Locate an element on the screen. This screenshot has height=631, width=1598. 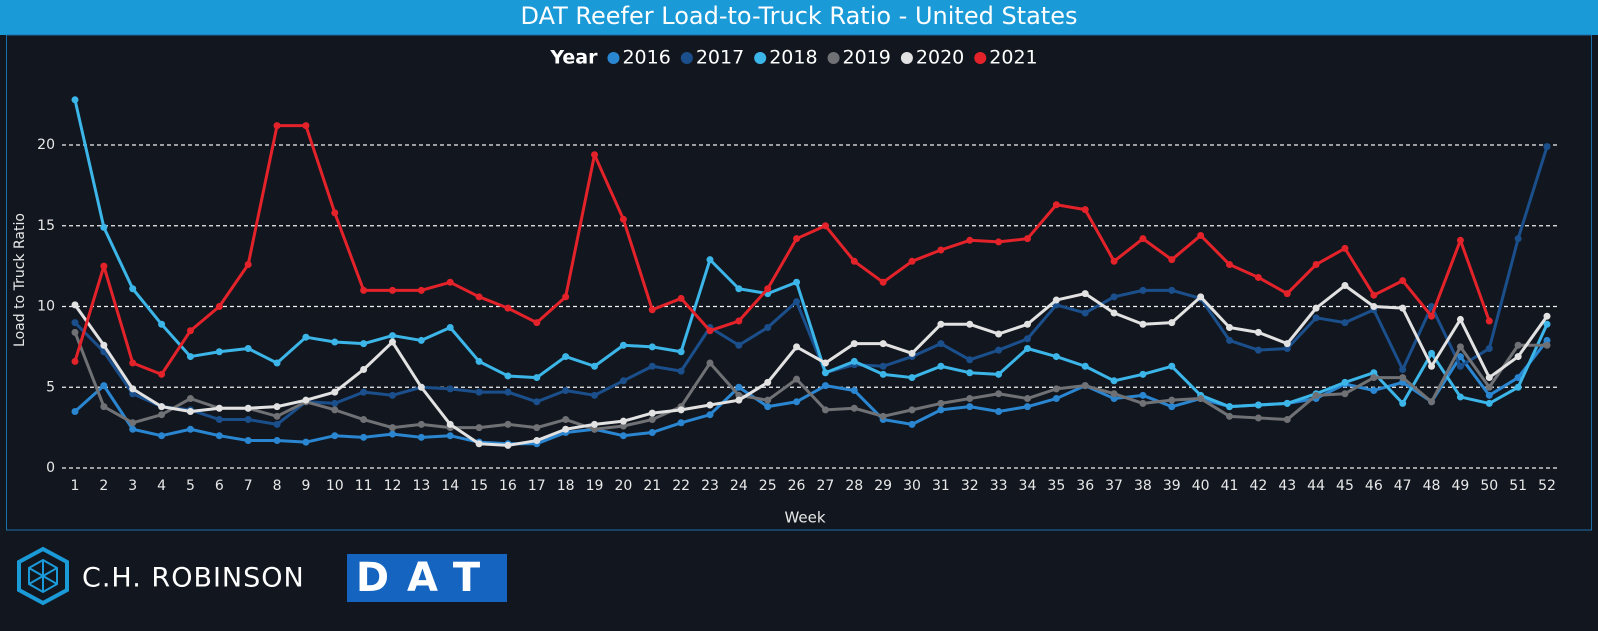
x-tick-label: 46 is located at coordinates (1374, 486).